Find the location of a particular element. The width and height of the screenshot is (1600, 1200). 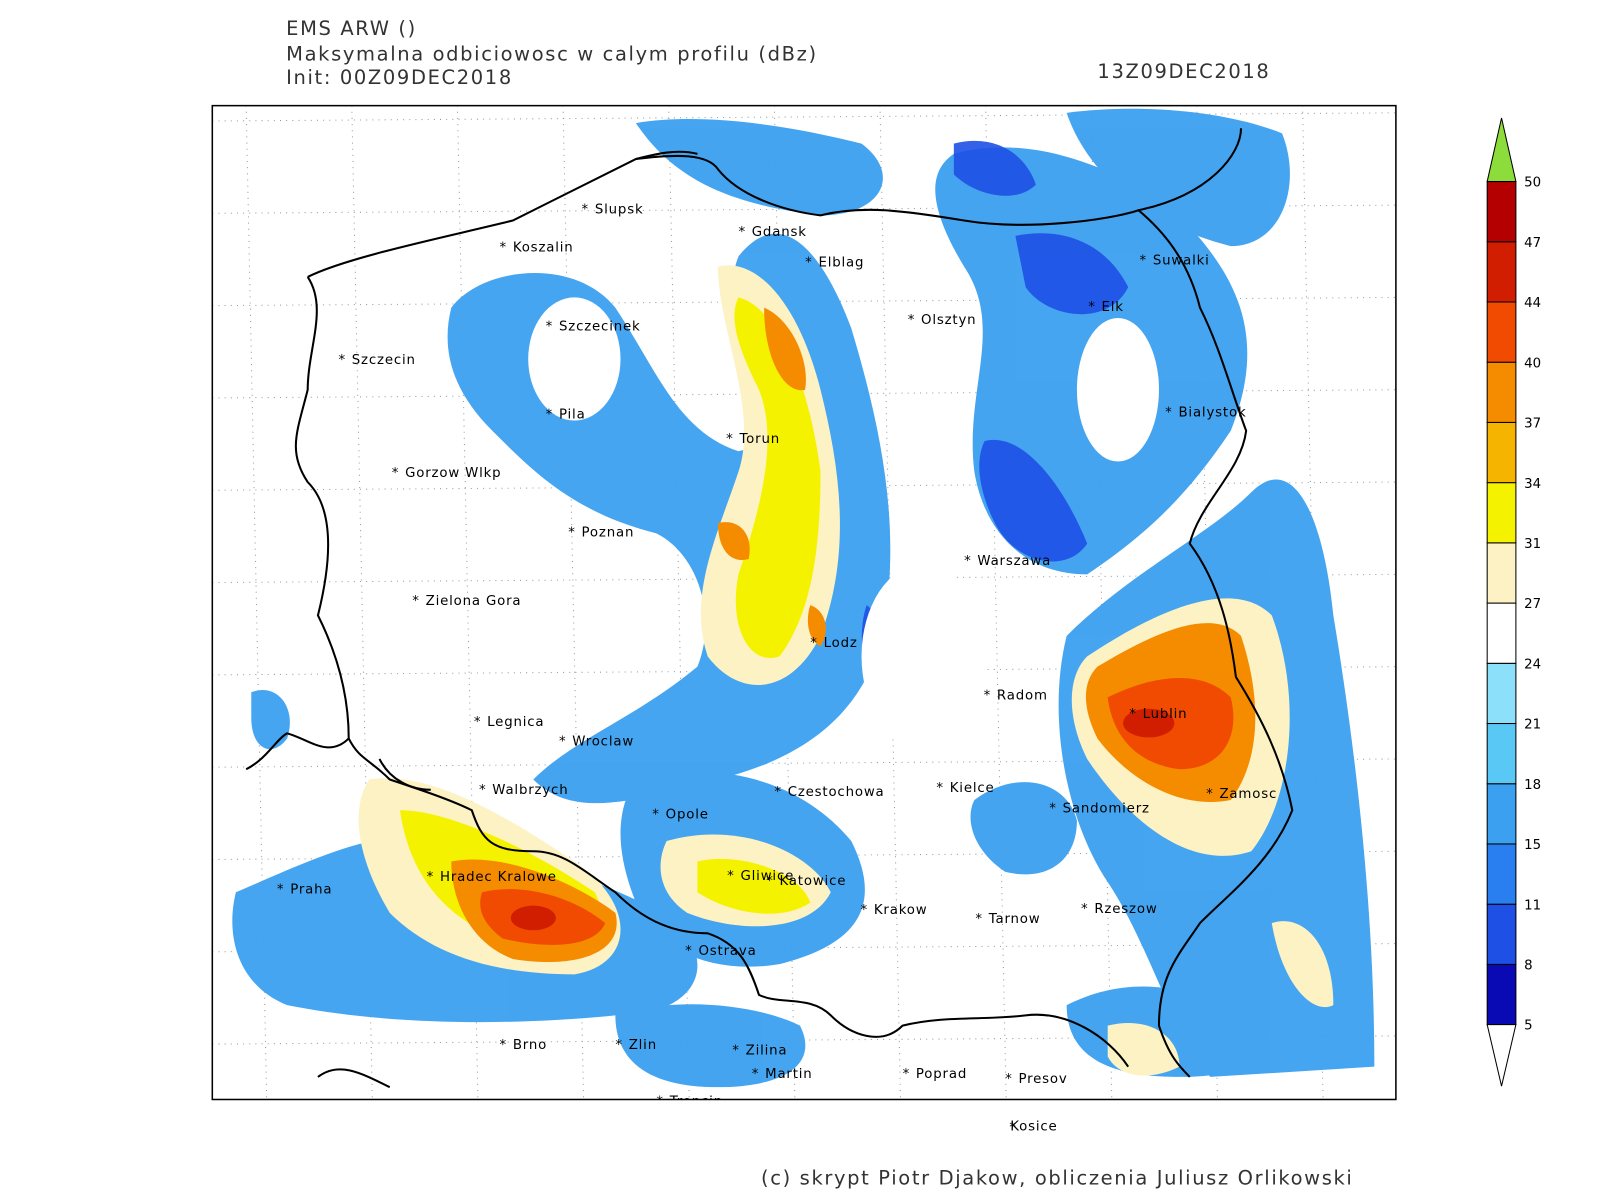

city-label: Gorzow Wlkp is located at coordinates (453, 473).